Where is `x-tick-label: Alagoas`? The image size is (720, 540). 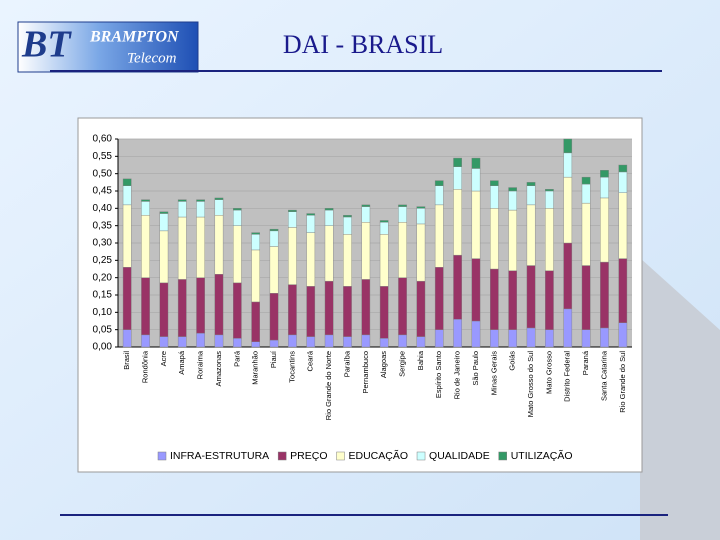 x-tick-label: Alagoas is located at coordinates (383, 364).